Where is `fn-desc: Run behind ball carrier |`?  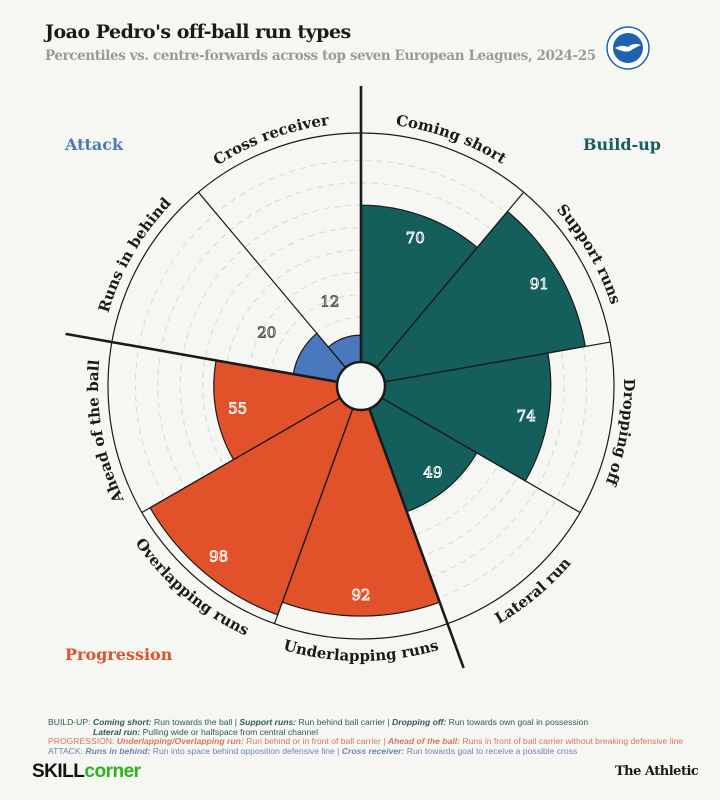 fn-desc: Run behind ball carrier | is located at coordinates (344, 722).